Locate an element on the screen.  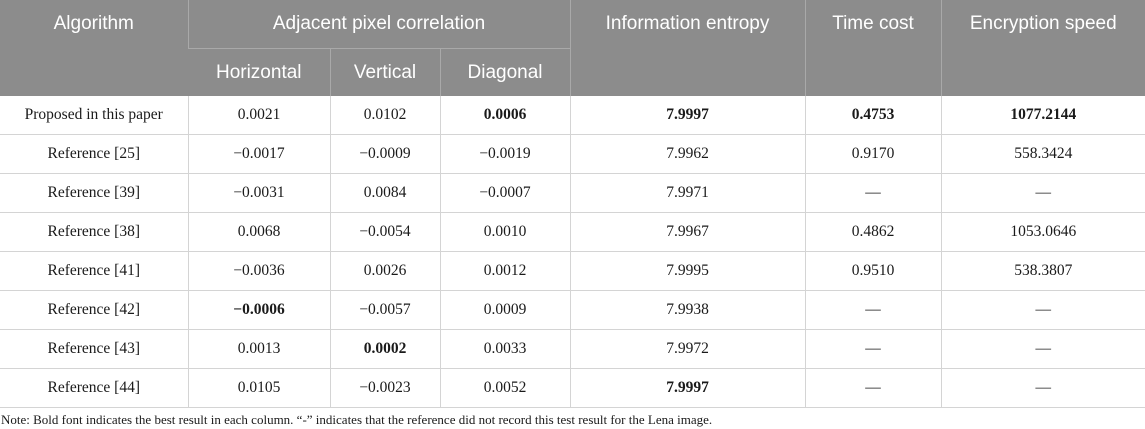
cell-horizontal: −0.0006 is located at coordinates (258, 310).